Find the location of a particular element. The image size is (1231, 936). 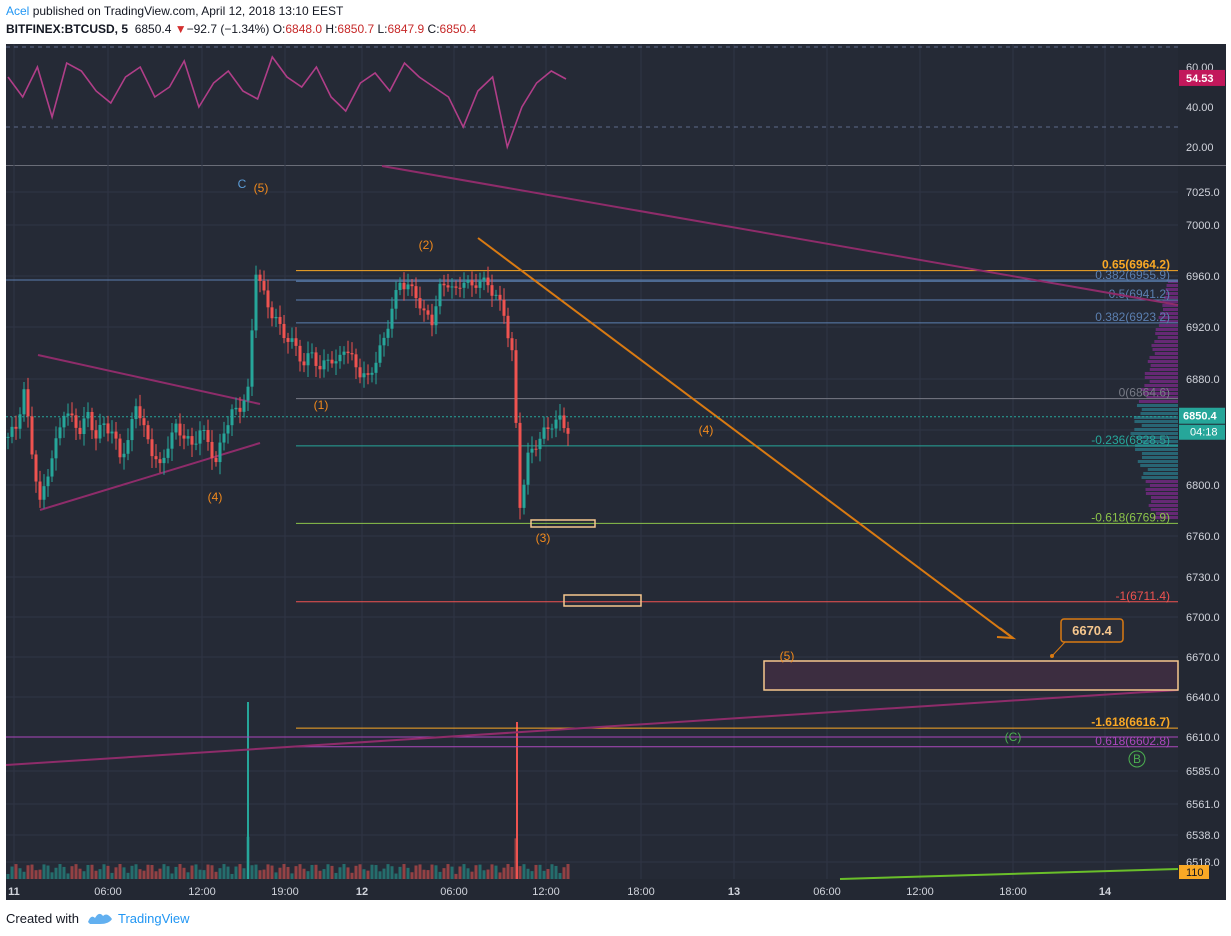

price-tick-label: 6960.0 is located at coordinates (1203, 277).